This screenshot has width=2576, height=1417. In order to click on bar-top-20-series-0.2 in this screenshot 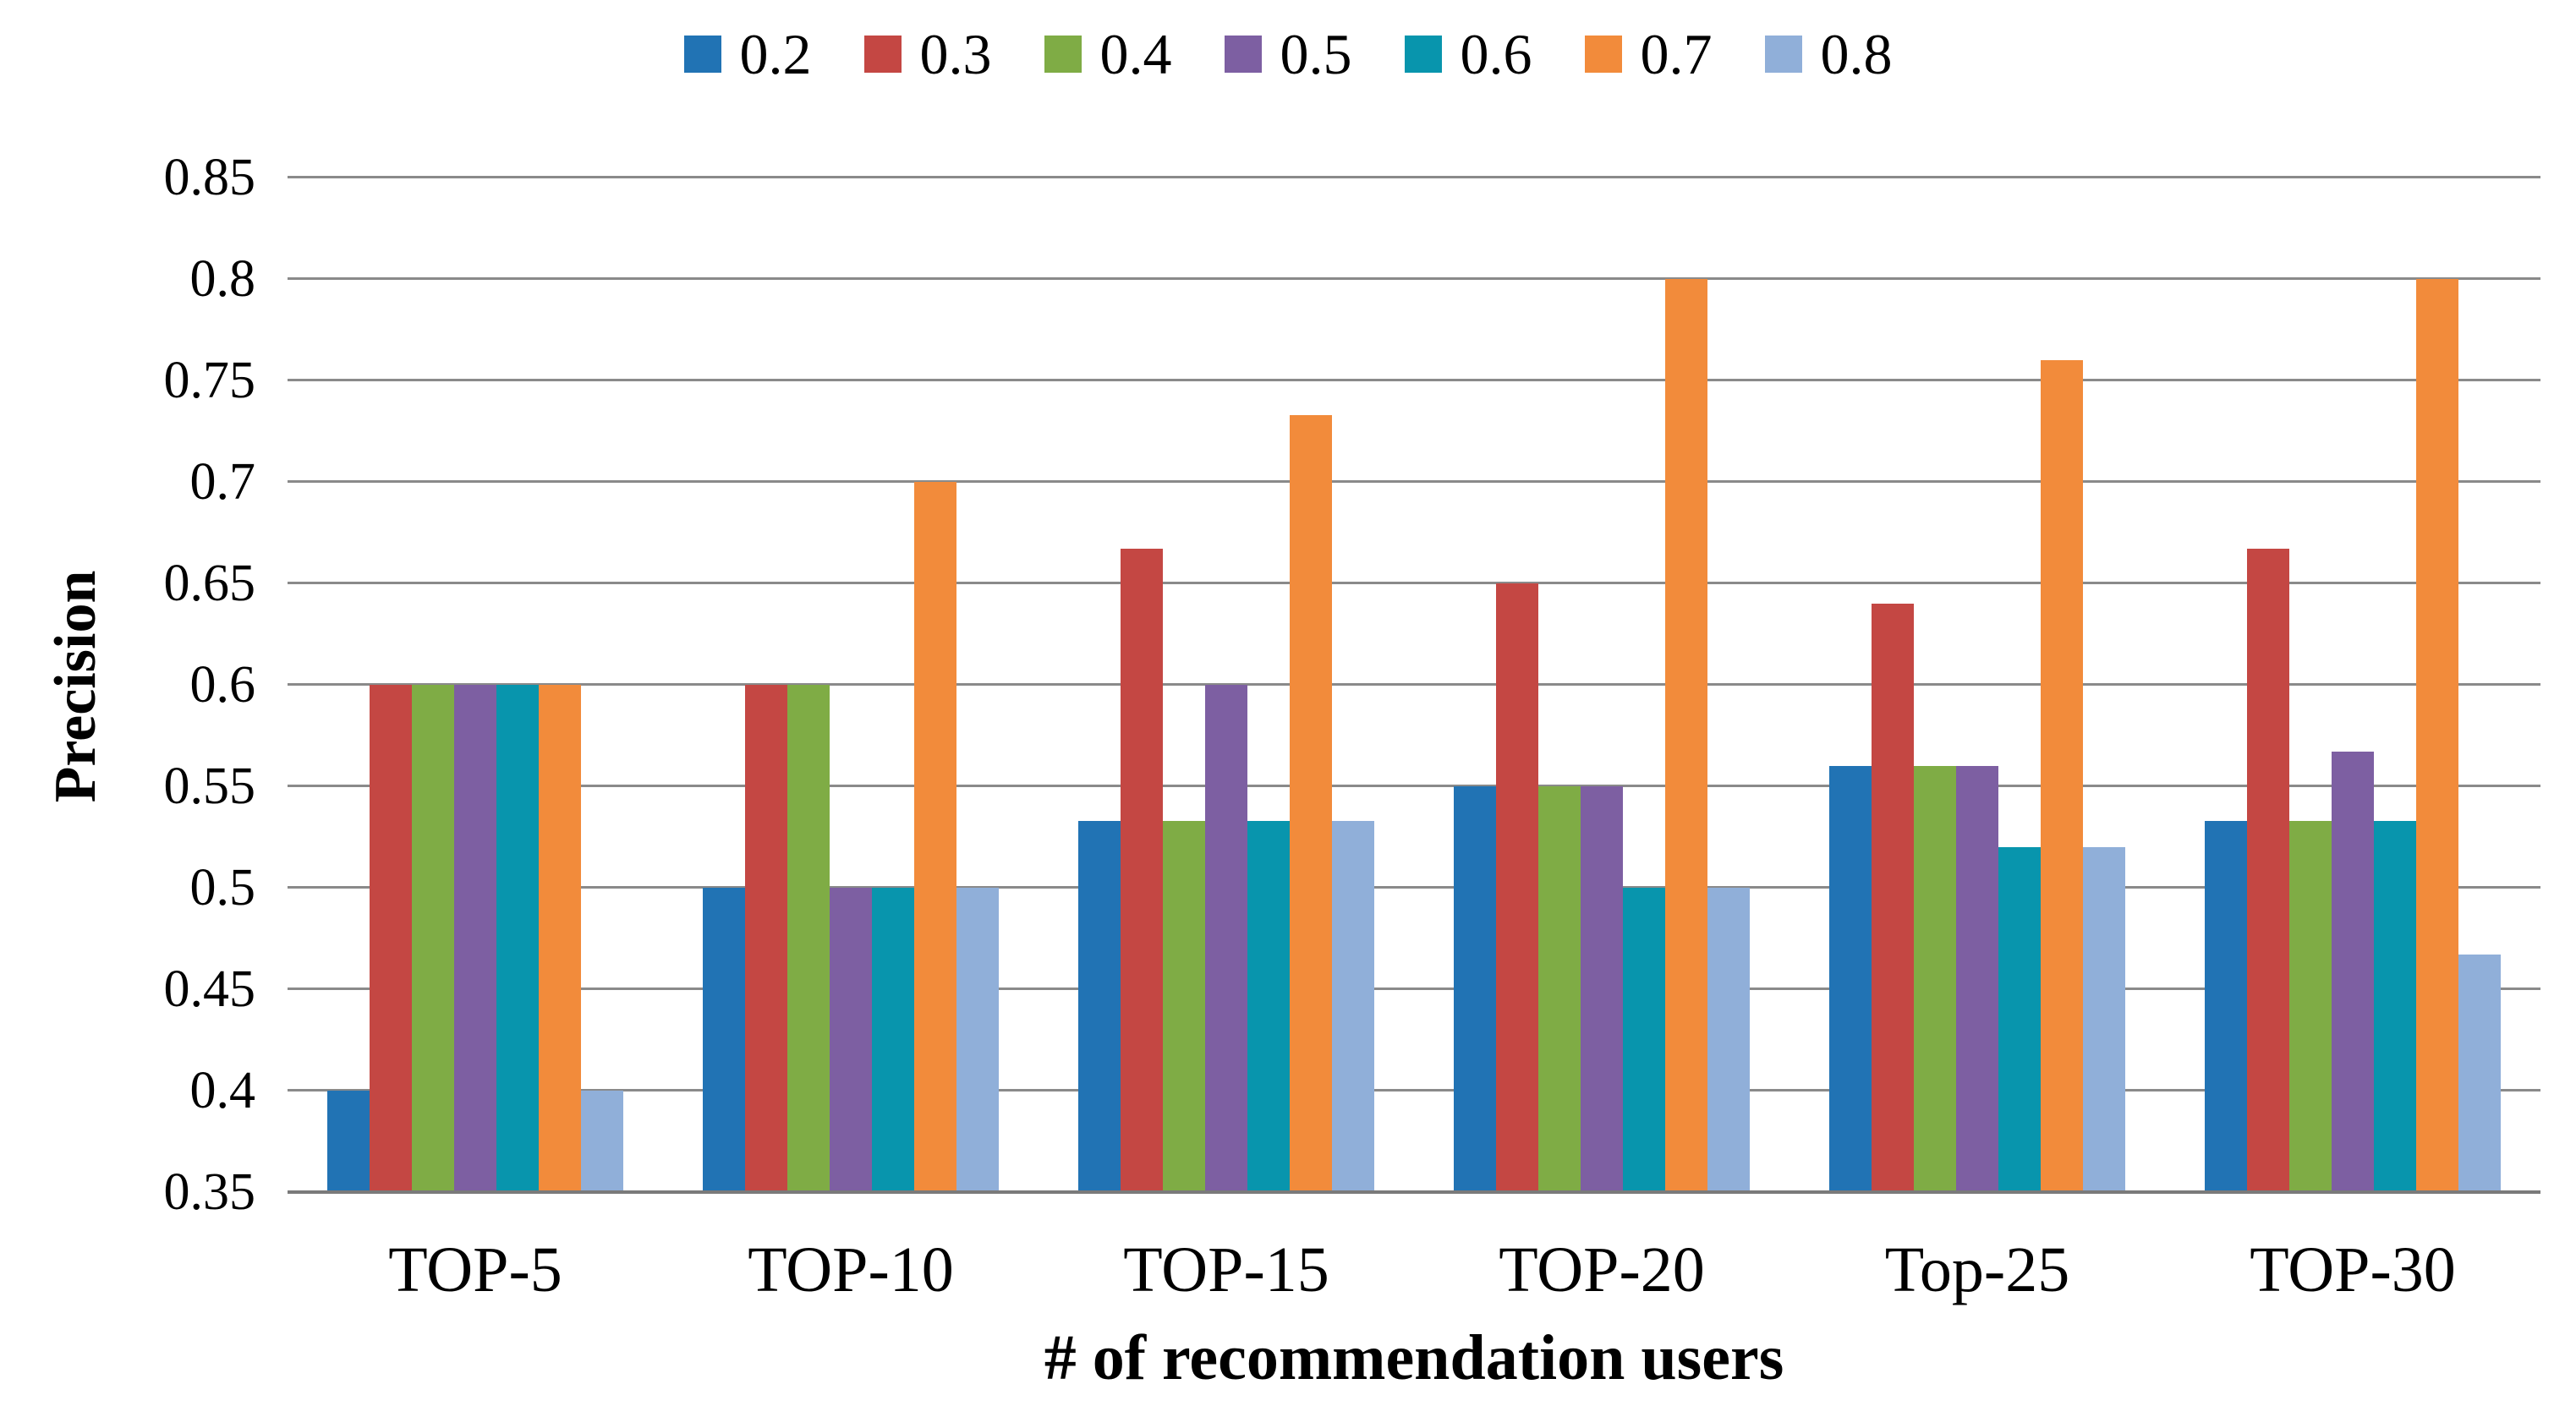, I will do `click(1475, 989)`.